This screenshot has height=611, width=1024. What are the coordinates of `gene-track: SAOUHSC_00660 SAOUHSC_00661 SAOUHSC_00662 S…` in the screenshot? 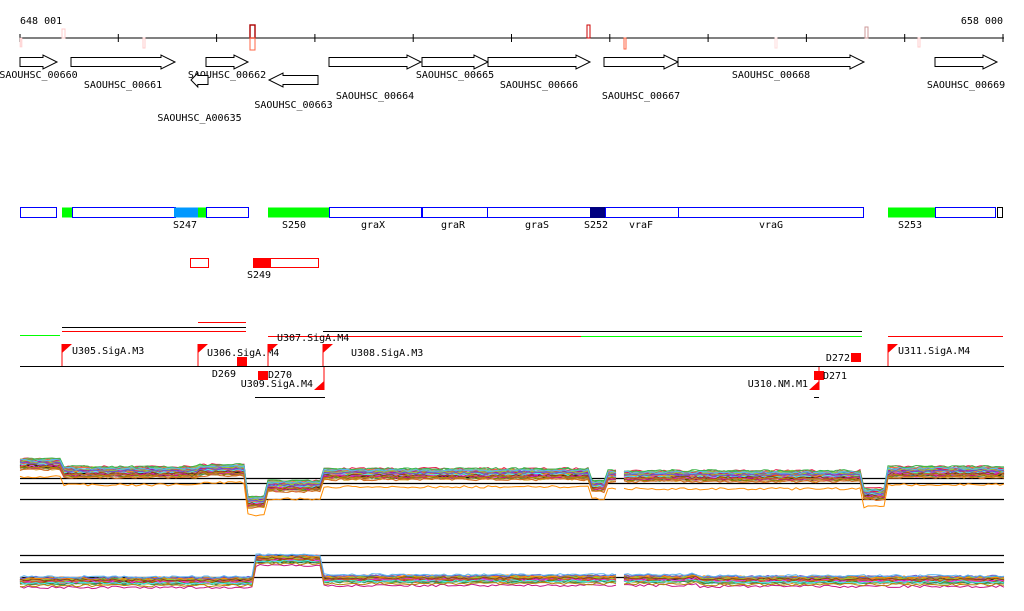 It's located at (502, 89).